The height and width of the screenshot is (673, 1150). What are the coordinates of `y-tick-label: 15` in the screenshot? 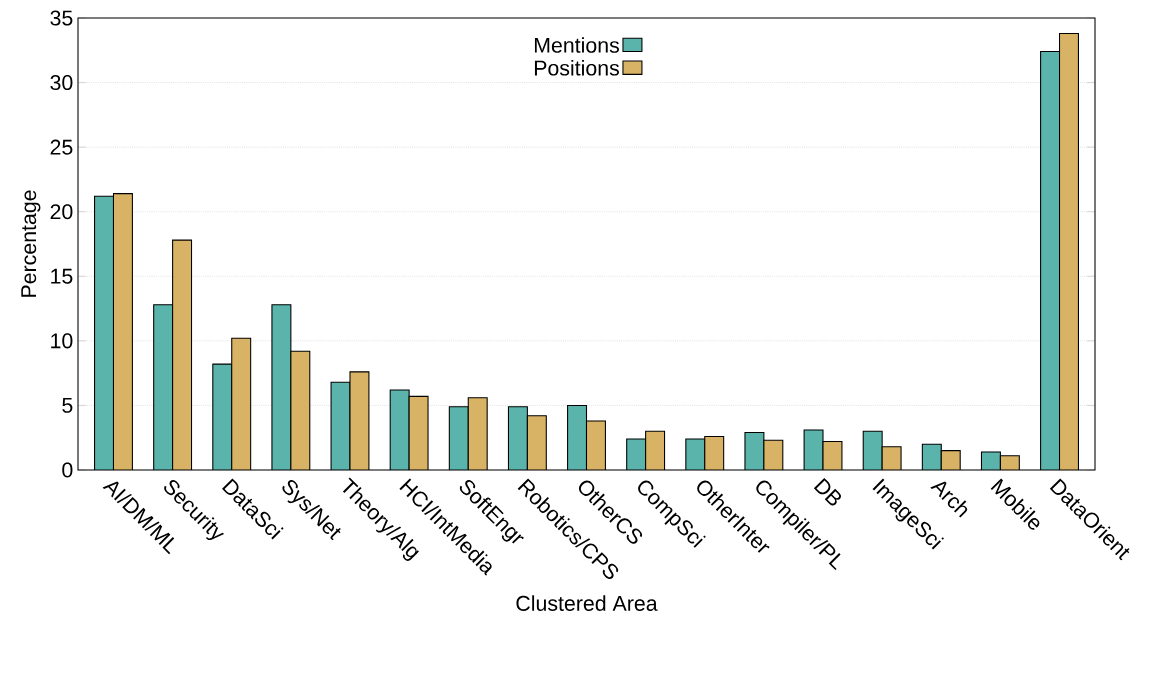 It's located at (62, 276).